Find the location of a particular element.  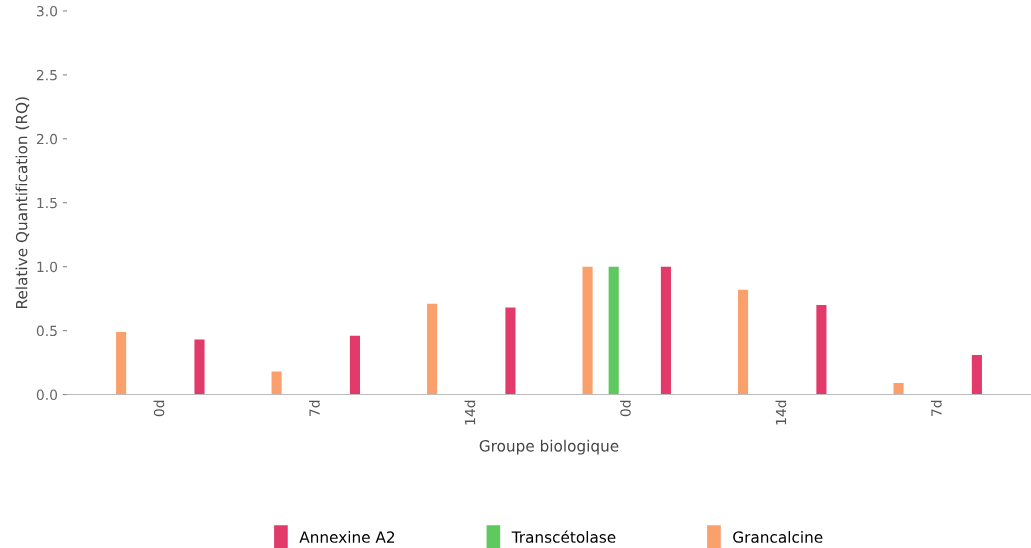

legend-label: Transcétolase is located at coordinates (563, 536).